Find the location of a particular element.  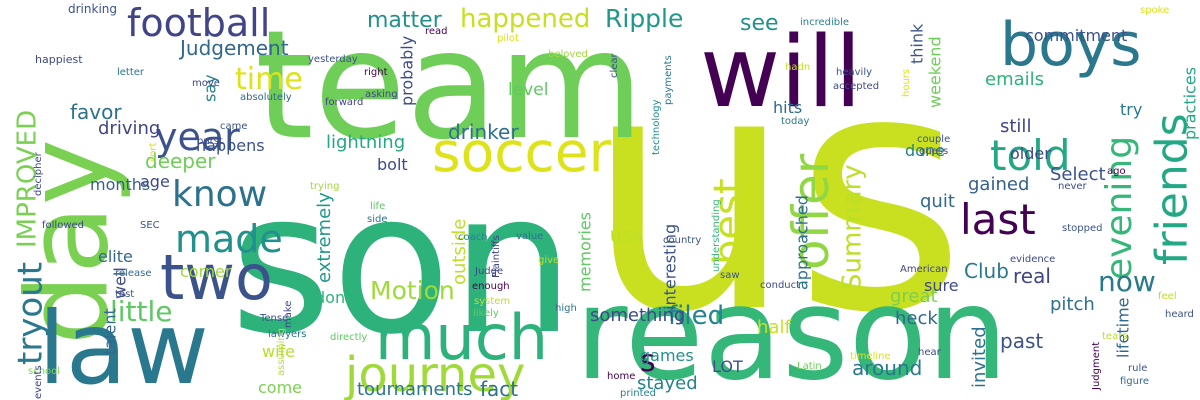

word-great: great is located at coordinates (914, 296).